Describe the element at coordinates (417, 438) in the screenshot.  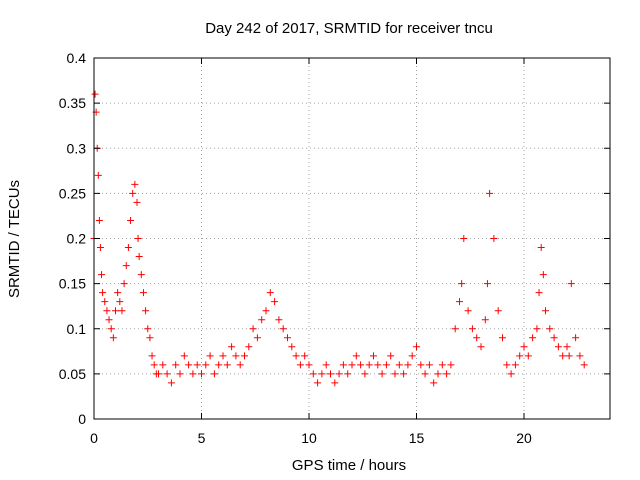
I see `x-tick-label: 15` at that location.